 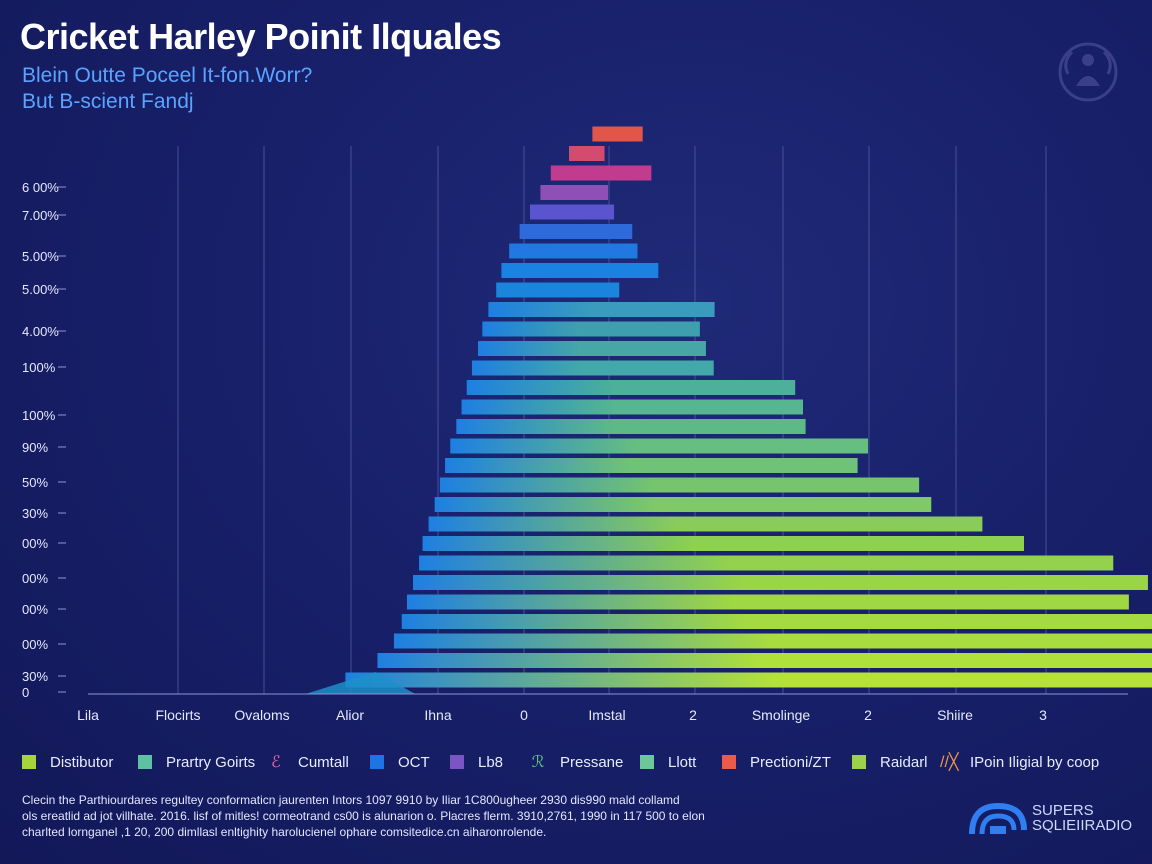 What do you see at coordinates (781, 715) in the screenshot?
I see `x-tick-label-8: Smolinge` at bounding box center [781, 715].